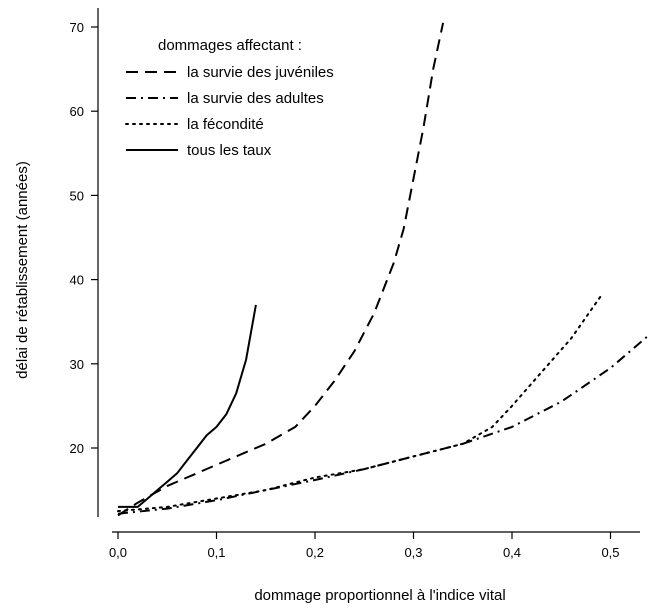  What do you see at coordinates (118, 552) in the screenshot?
I see `x-tick-label: 0,0` at bounding box center [118, 552].